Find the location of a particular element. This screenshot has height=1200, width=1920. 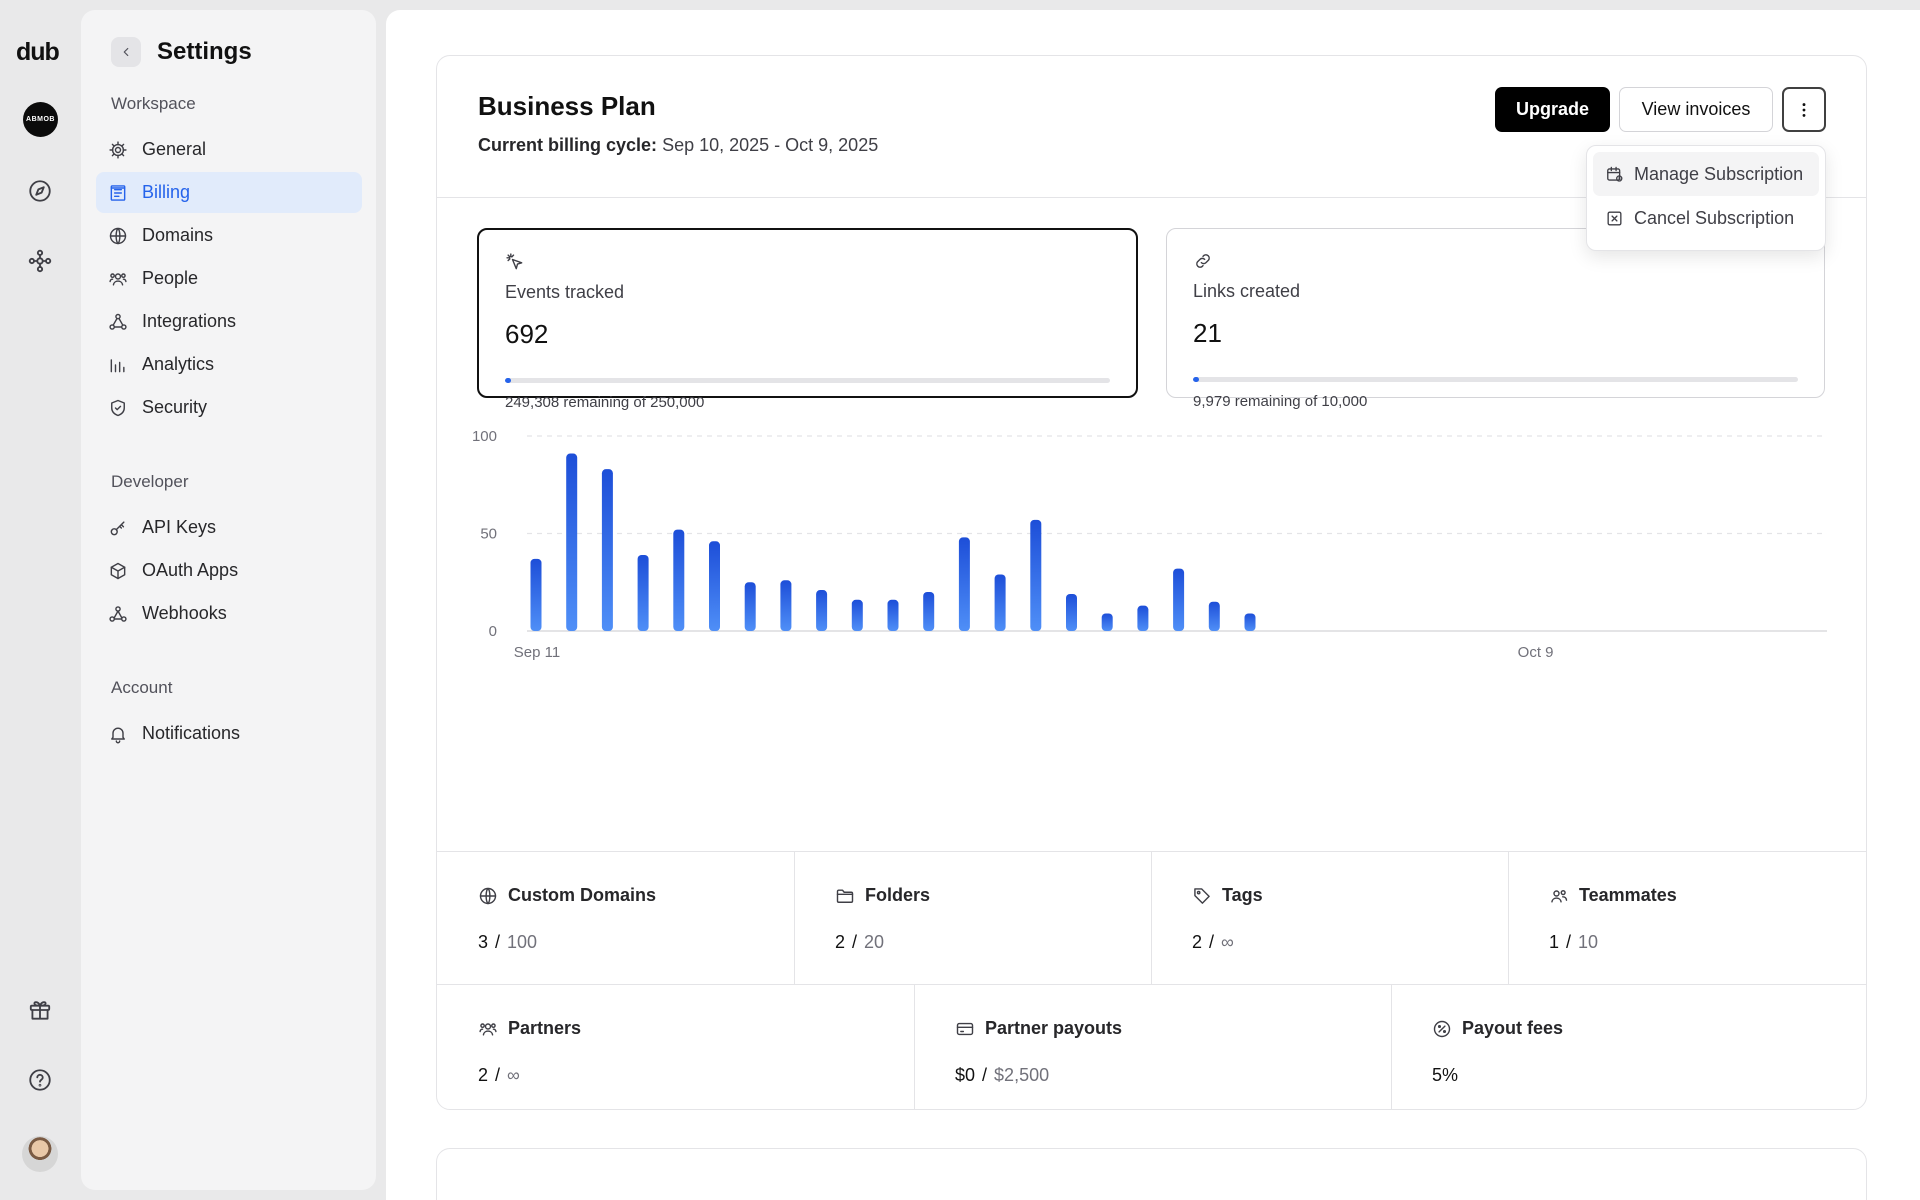

sidebar-item-label: Integrations is located at coordinates (189, 321).